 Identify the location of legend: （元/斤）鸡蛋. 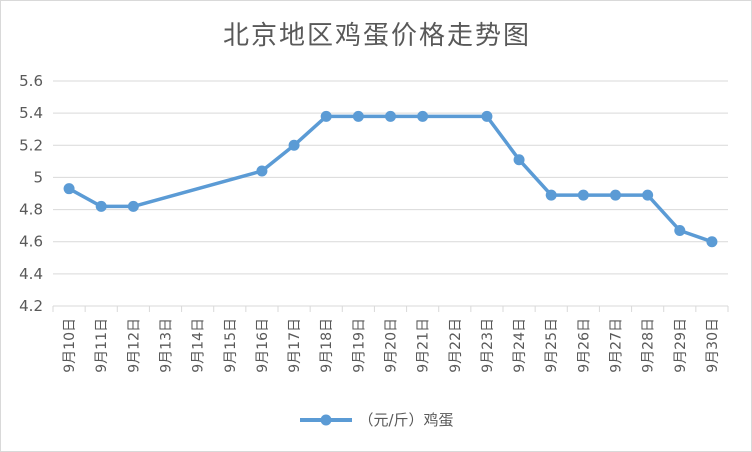
(376, 420).